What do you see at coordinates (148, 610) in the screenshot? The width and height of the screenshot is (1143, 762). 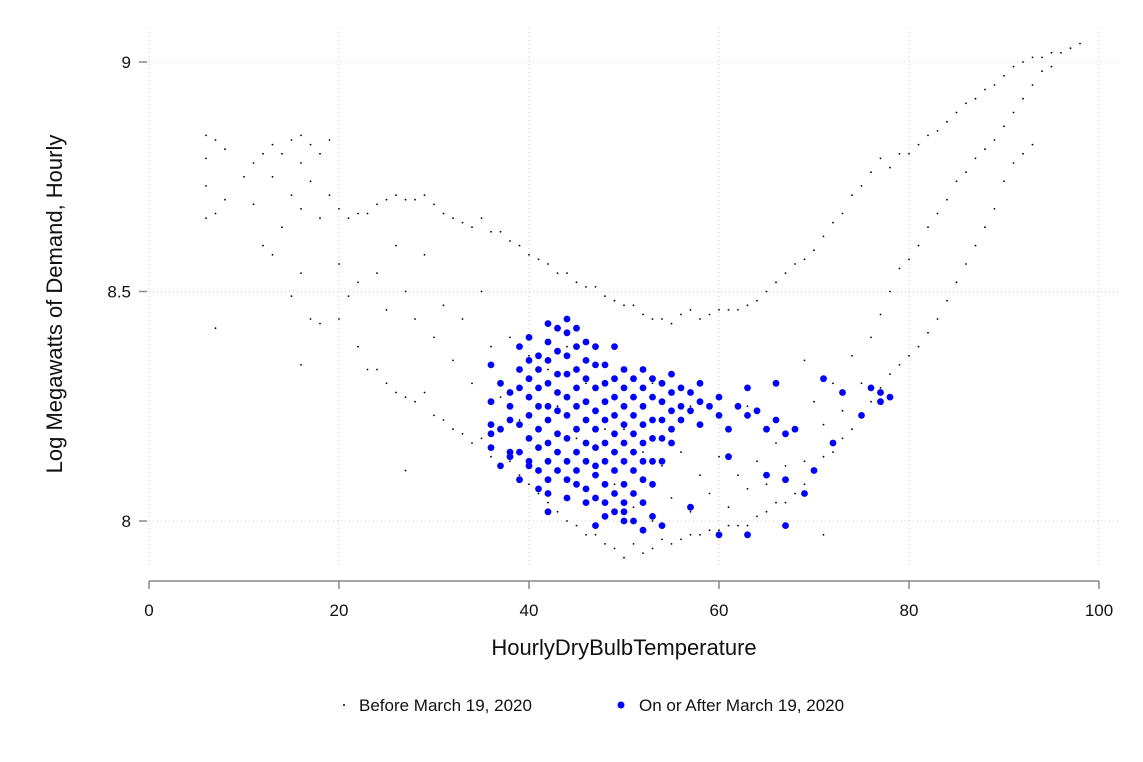 I see `x-tick-label: 0` at bounding box center [148, 610].